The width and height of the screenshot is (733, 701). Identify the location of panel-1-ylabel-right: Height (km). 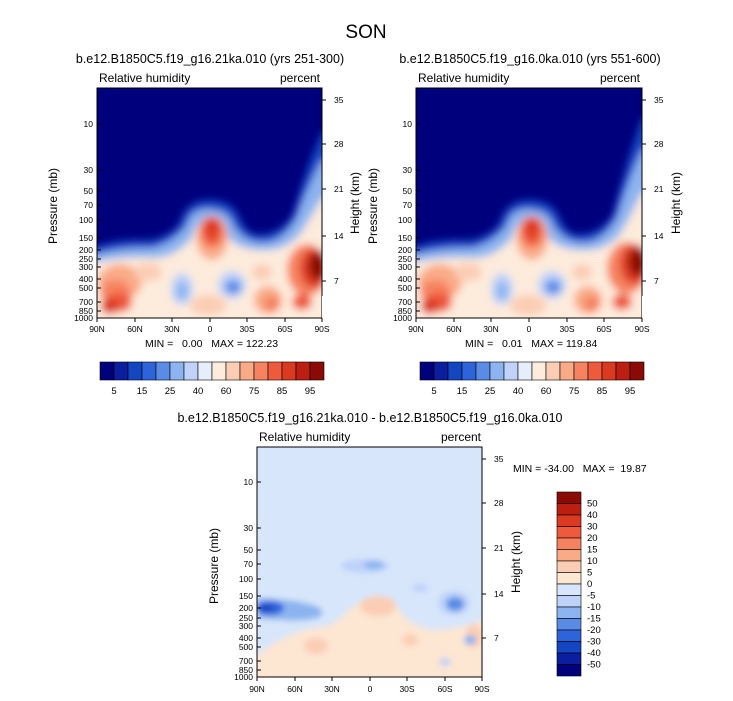
(355, 203).